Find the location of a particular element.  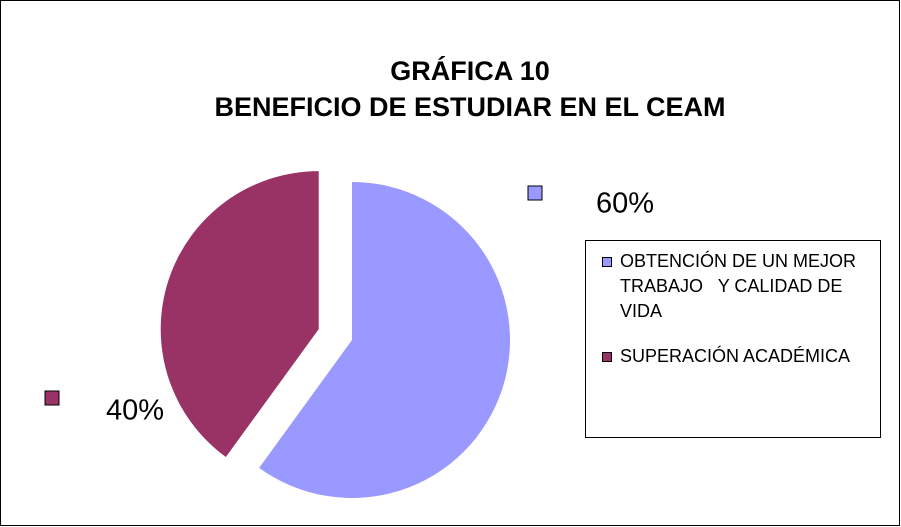

legend-label: SUPERACIÓN ACADÉMICA is located at coordinates (735, 356).